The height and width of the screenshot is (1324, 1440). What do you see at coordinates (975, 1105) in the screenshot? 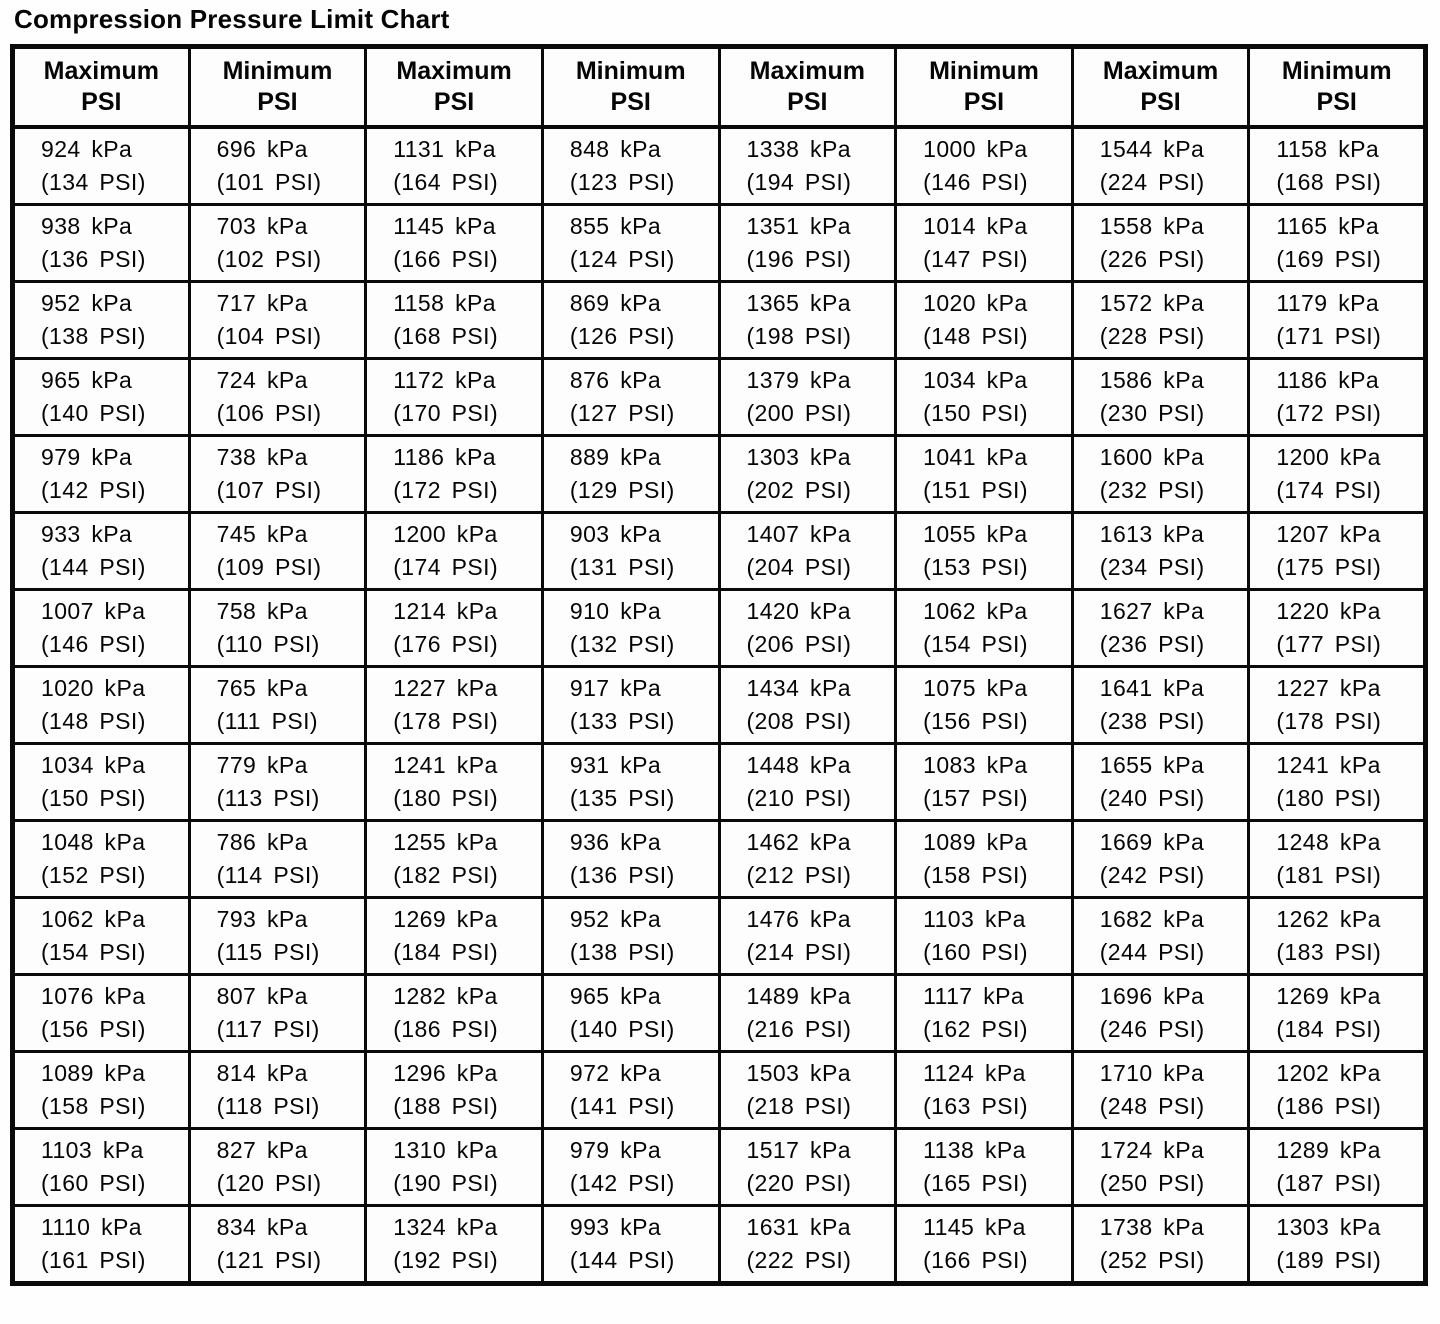
I see `psi-value: (163 PSI)` at bounding box center [975, 1105].